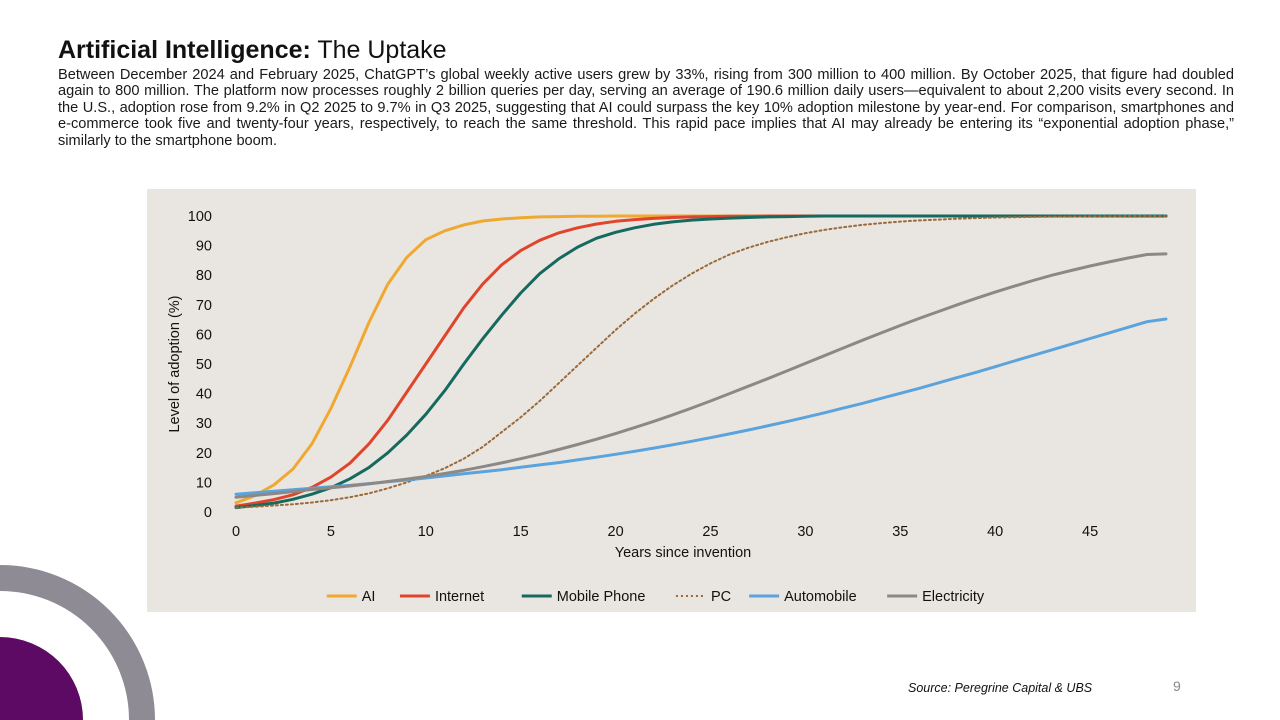 Image resolution: width=1280 pixels, height=720 pixels. Describe the element at coordinates (204, 483) in the screenshot. I see `y-tick-label: 10` at that location.